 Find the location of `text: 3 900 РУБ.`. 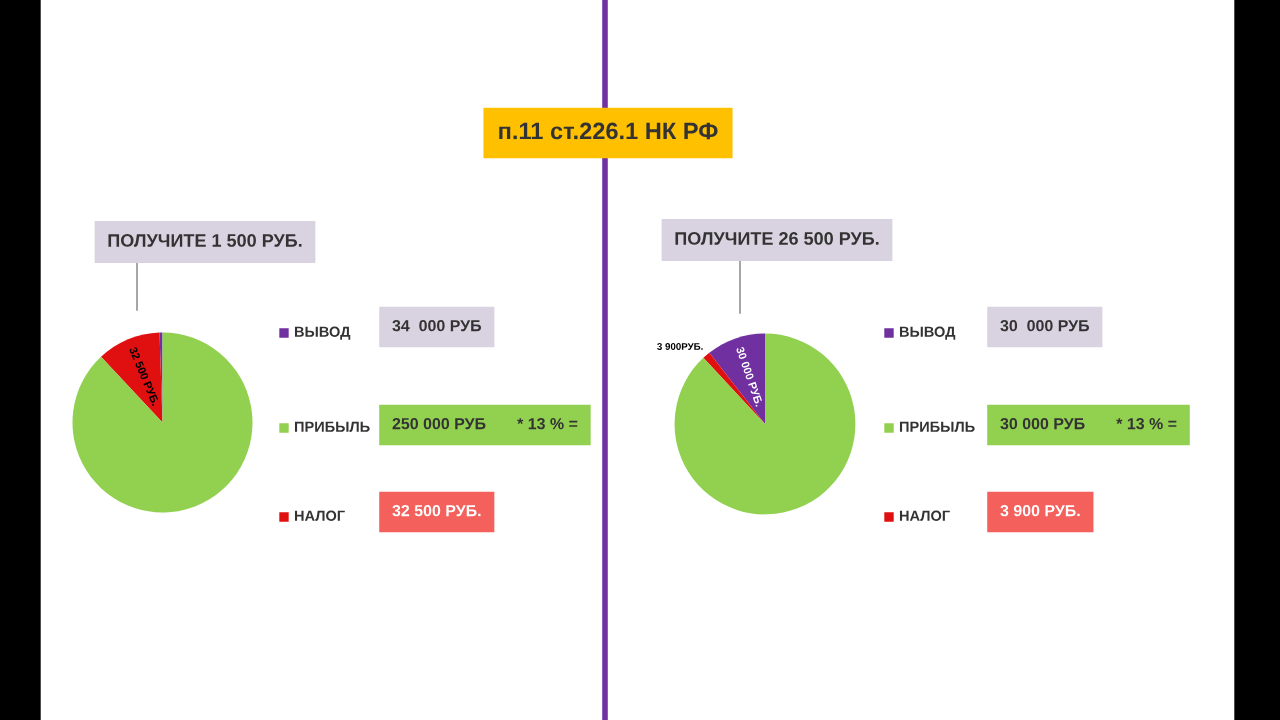

text: 3 900 РУБ. is located at coordinates (1040, 510).